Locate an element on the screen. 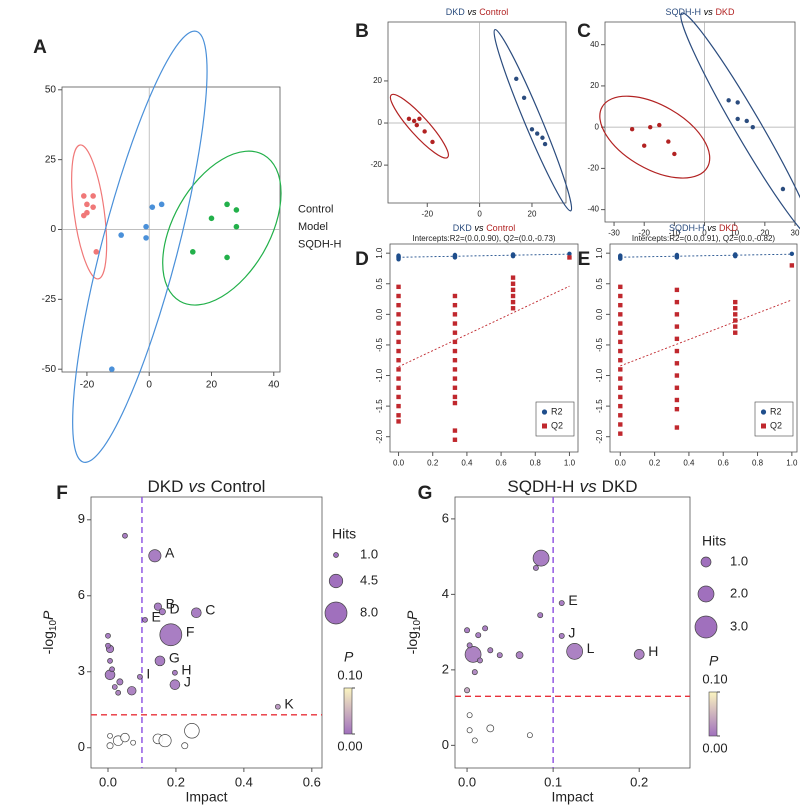  title-part: DKD is located at coordinates (463, 228).